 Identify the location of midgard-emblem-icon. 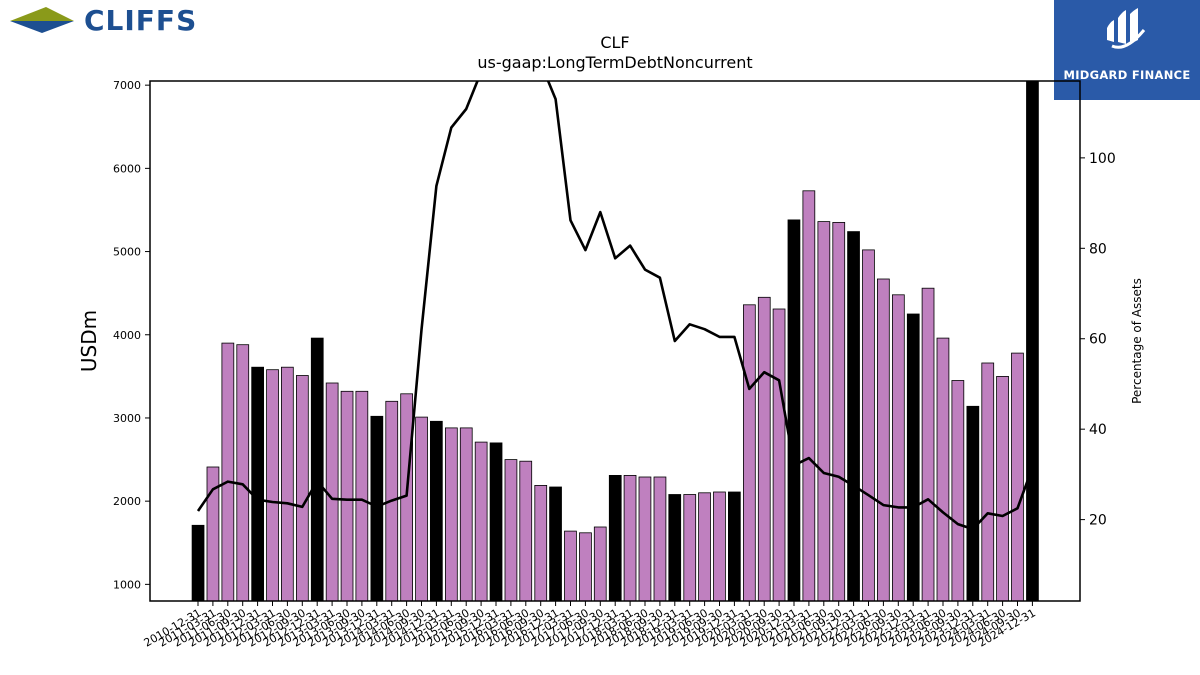
(1126, 28).